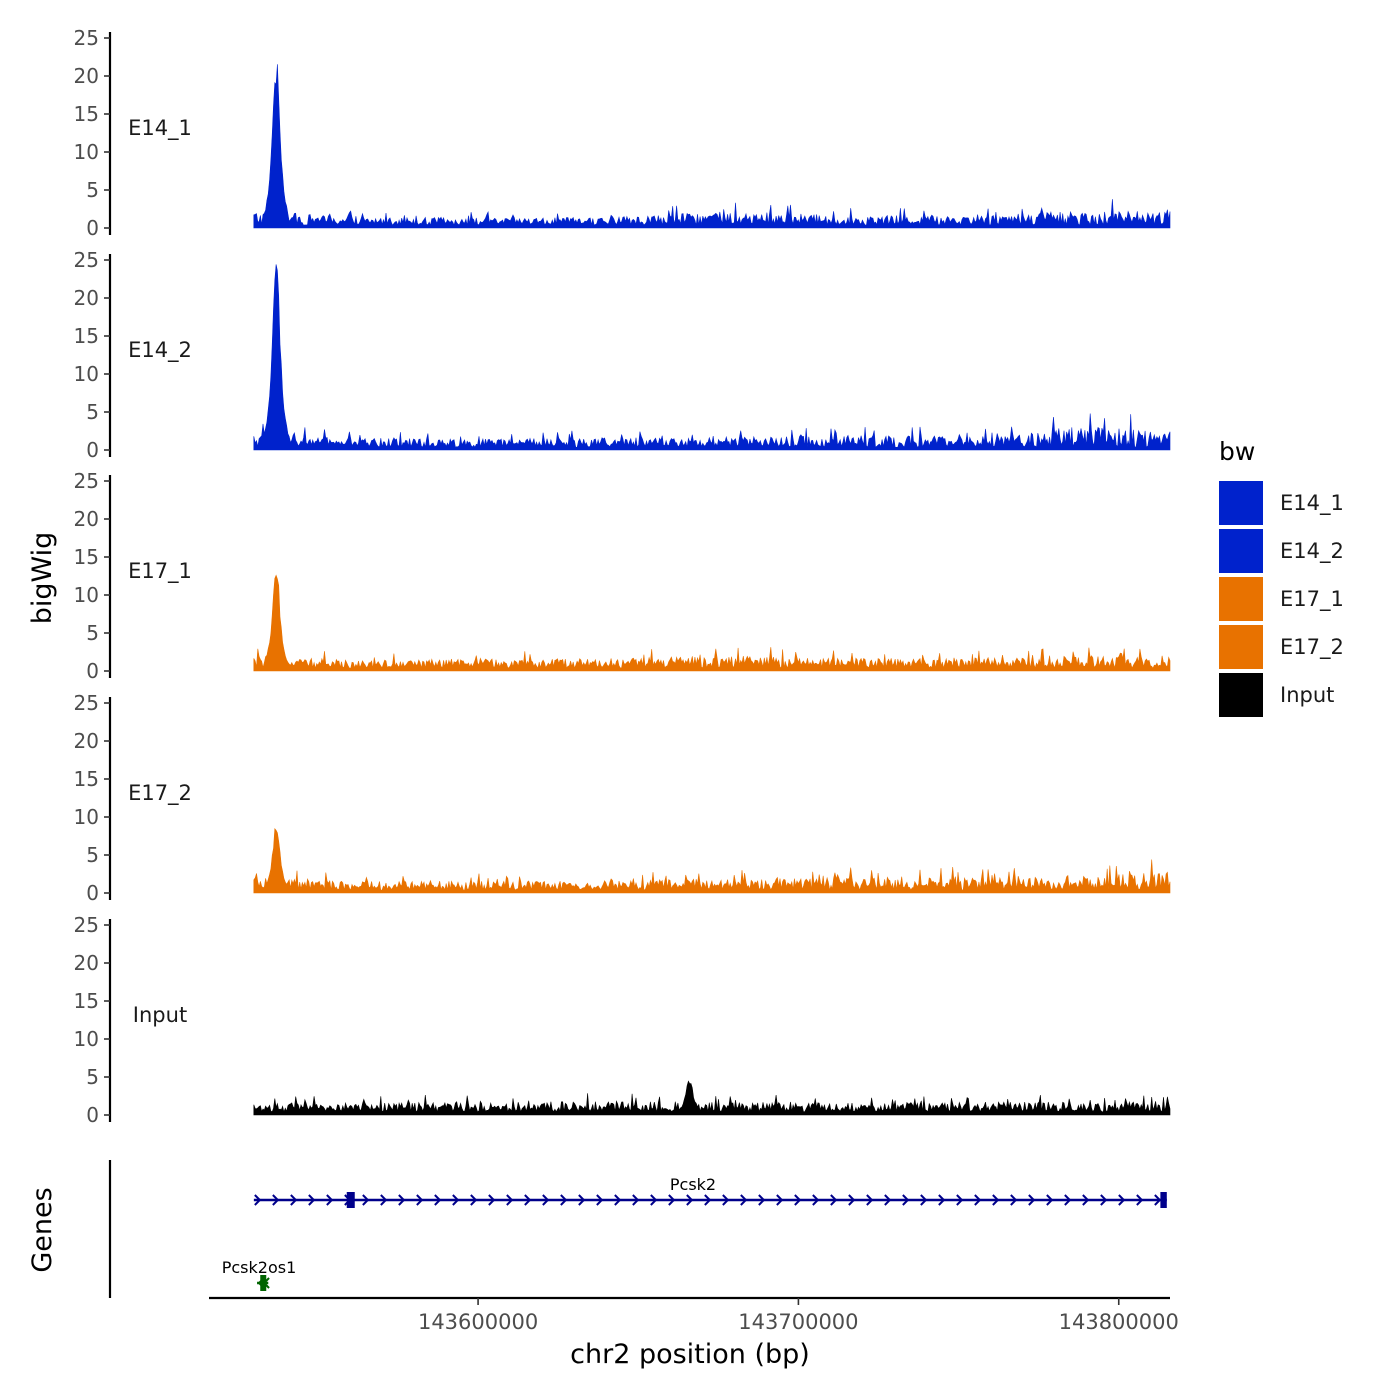 The image size is (1400, 1400). What do you see at coordinates (622, 798) in the screenshot?
I see `track-e17-2: 0 5 10 15 20 25 E17_2` at bounding box center [622, 798].